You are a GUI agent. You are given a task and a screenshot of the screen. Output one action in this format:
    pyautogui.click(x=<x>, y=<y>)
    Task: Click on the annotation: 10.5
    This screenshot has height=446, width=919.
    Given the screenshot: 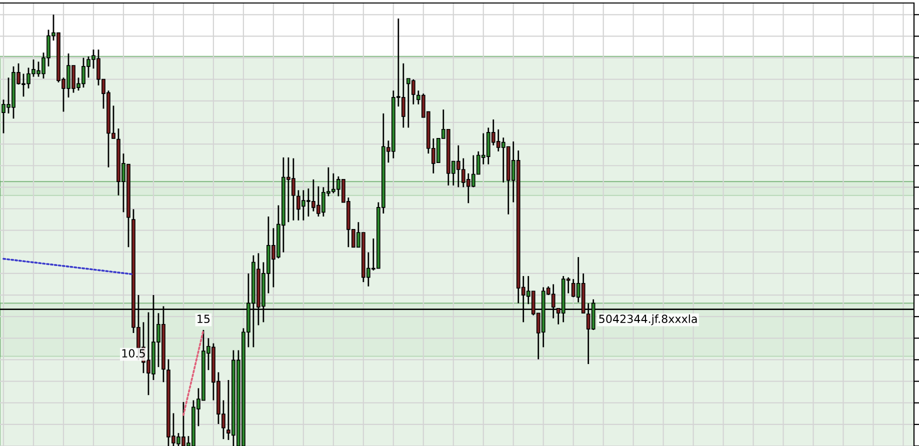 What is the action you would take?
    pyautogui.click(x=133, y=353)
    